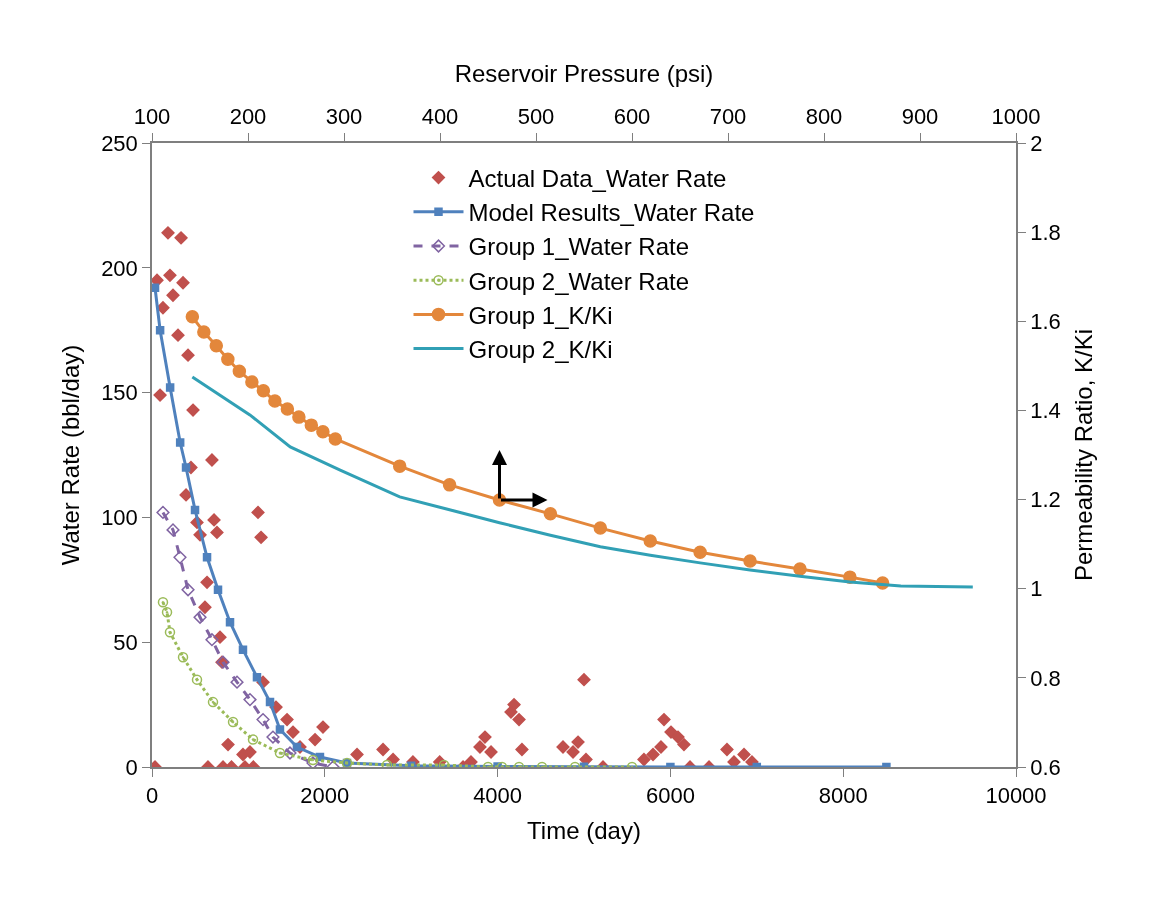  What do you see at coordinates (584, 74) in the screenshot?
I see `x2-axis-title: Reservoir Pressure (psi)` at bounding box center [584, 74].